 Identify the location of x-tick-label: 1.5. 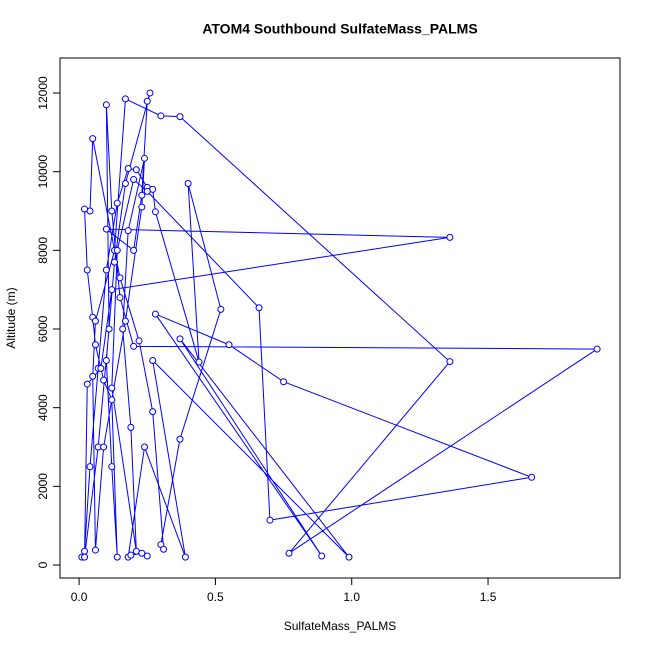
(488, 597).